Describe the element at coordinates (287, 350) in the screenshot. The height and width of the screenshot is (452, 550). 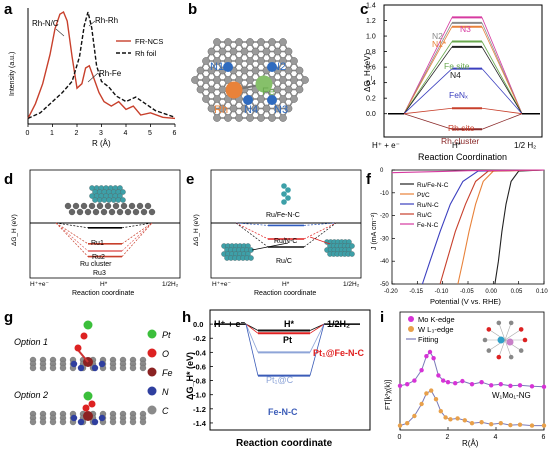
I see `h-steps` at that location.